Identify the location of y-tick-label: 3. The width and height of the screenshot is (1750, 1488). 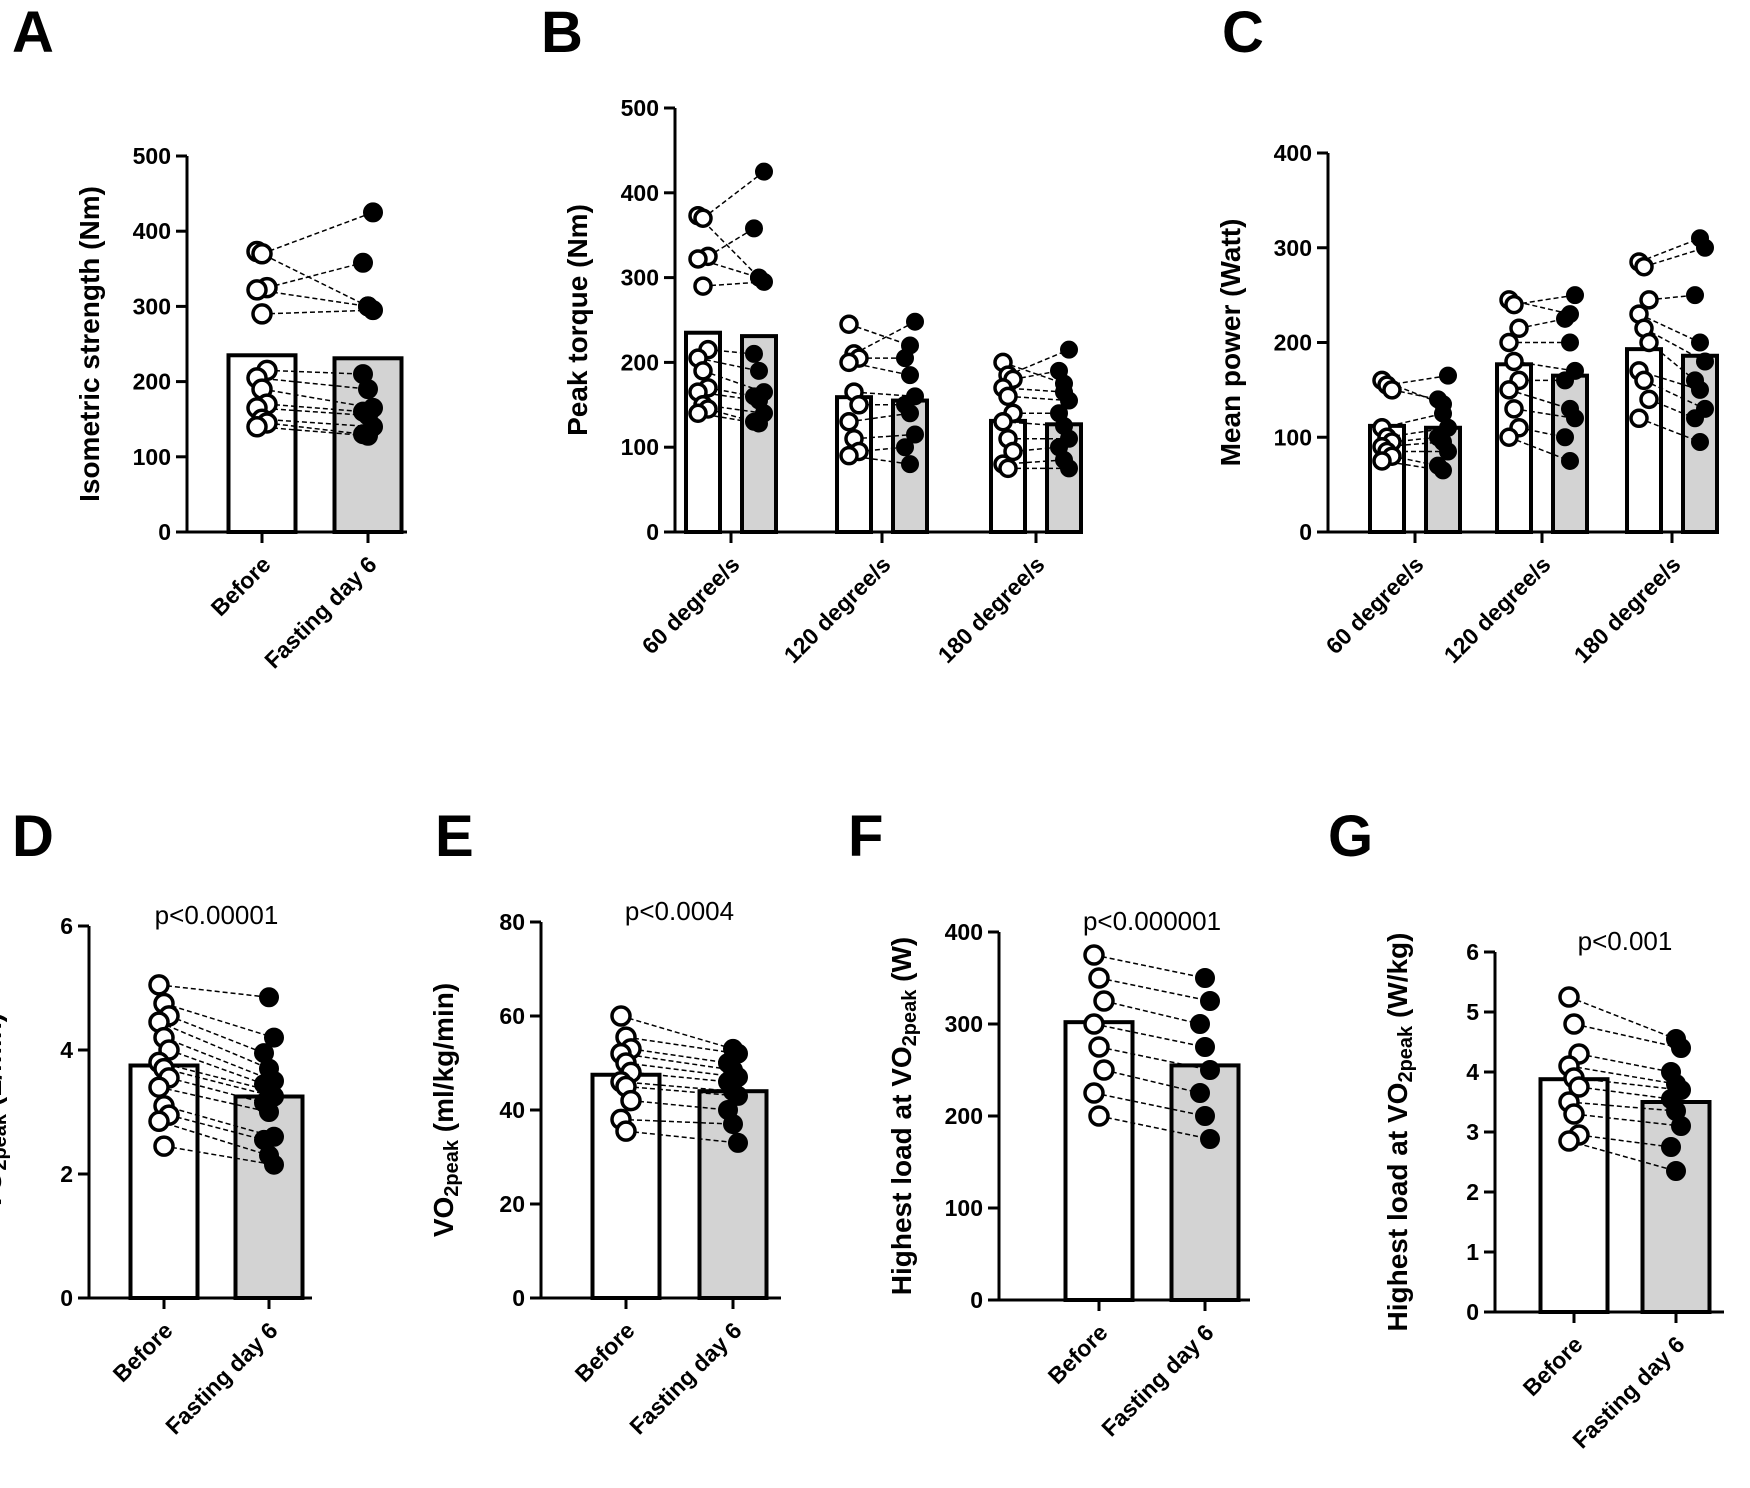
(1472, 1132).